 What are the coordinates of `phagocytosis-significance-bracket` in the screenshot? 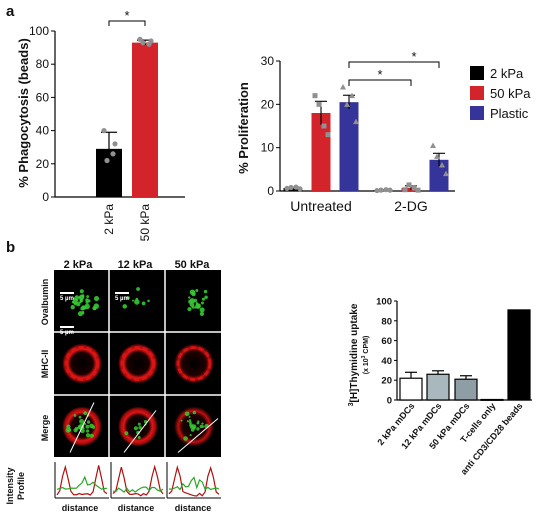 It's located at (127, 23).